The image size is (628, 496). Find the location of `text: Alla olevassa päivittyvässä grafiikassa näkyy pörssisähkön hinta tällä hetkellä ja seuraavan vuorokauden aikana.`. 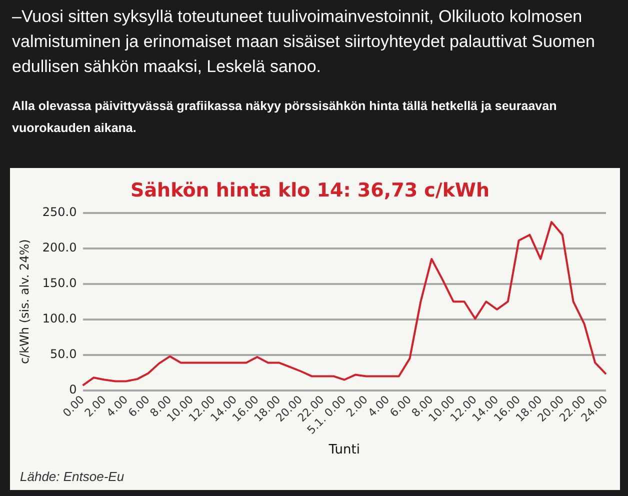

text: Alla olevassa päivittyvässä grafiikassa näkyy pörssisähkön hinta tällä hetkellä ja seuraavan vuorokauden aikana. is located at coordinates (285, 117).